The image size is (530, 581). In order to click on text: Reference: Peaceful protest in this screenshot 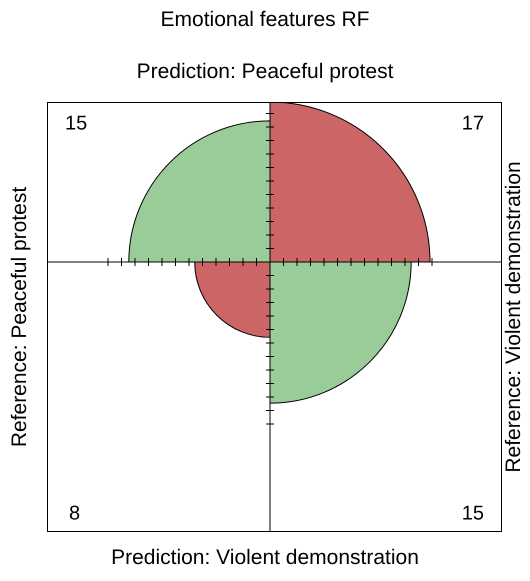, I will do `click(20, 317)`.